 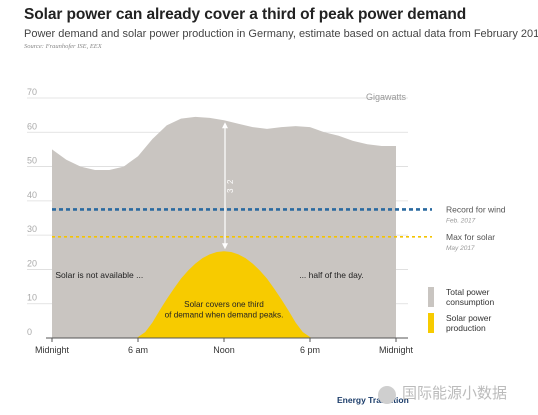 What do you see at coordinates (32, 229) in the screenshot?
I see `y-tick-label: 30` at bounding box center [32, 229].